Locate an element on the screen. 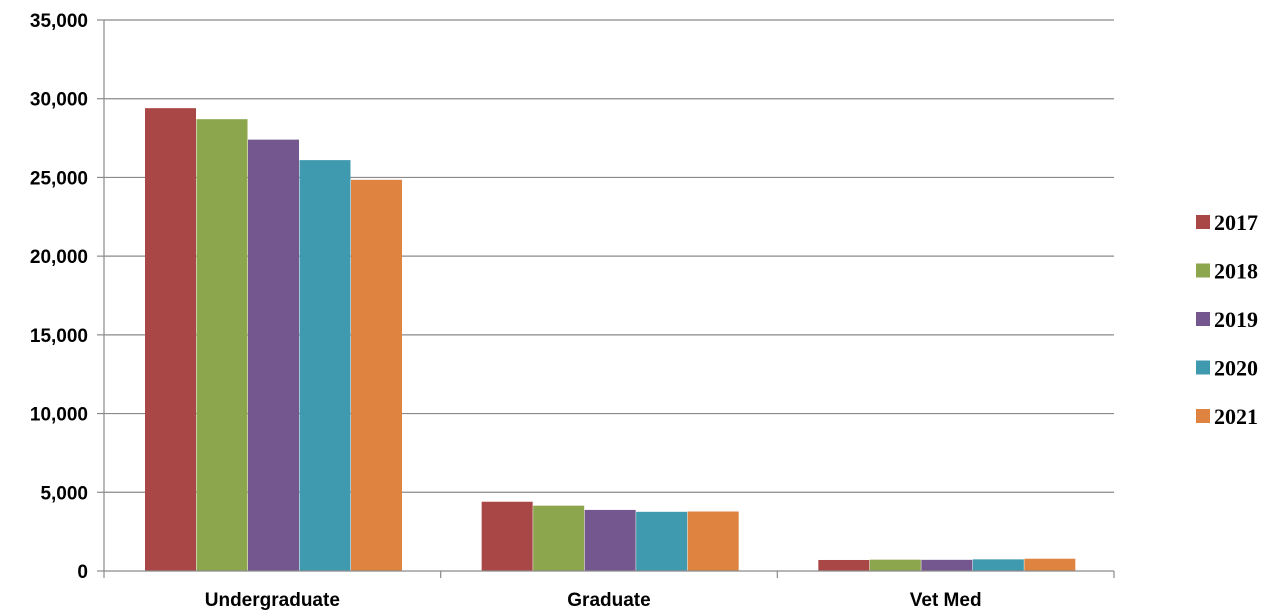 The image size is (1273, 614). x-axis-category-labels: Undergraduate Graduate Vet Med is located at coordinates (593, 600).